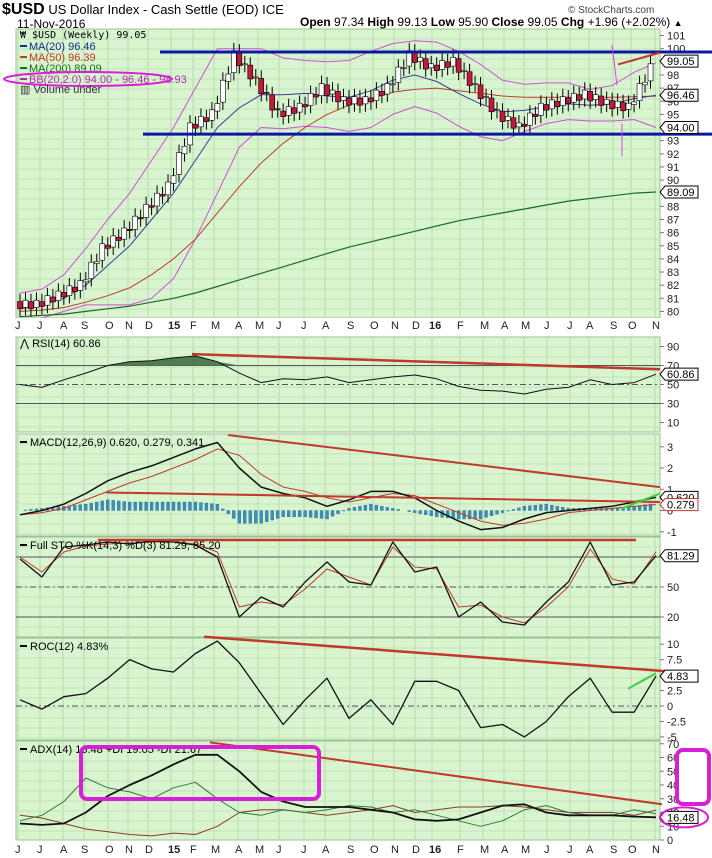  What do you see at coordinates (673, 273) in the screenshot?
I see `y-tick-label: 83` at bounding box center [673, 273].